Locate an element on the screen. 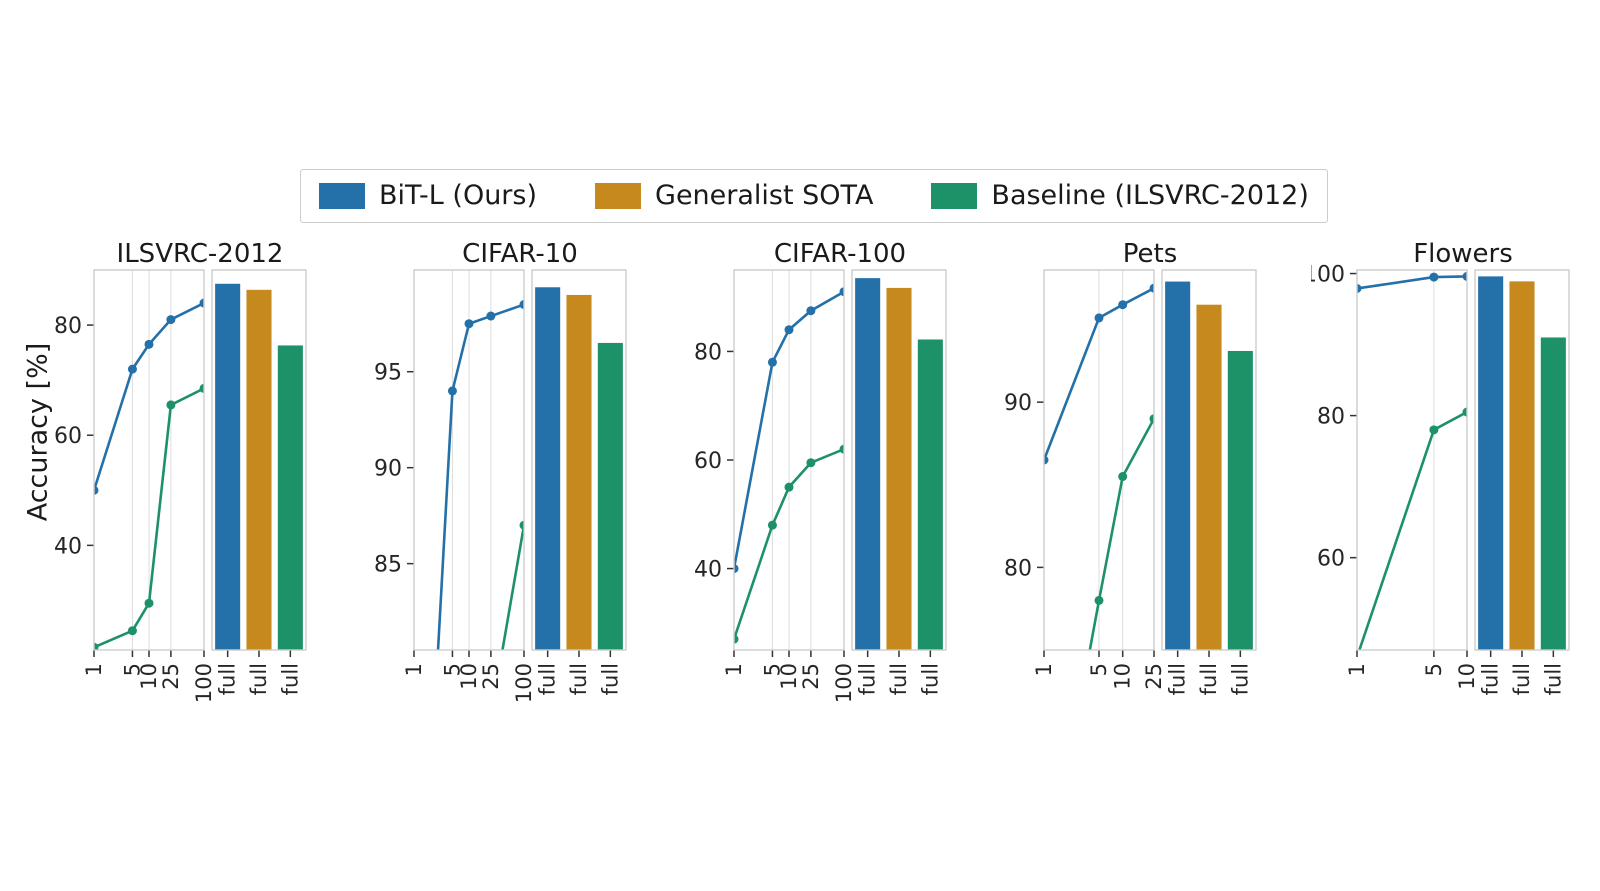 This screenshot has height=891, width=1600. panel-cifar-100: CIFAR-100 40 60 80 1 5 10 25 100 full full full is located at coordinates (819, 475).